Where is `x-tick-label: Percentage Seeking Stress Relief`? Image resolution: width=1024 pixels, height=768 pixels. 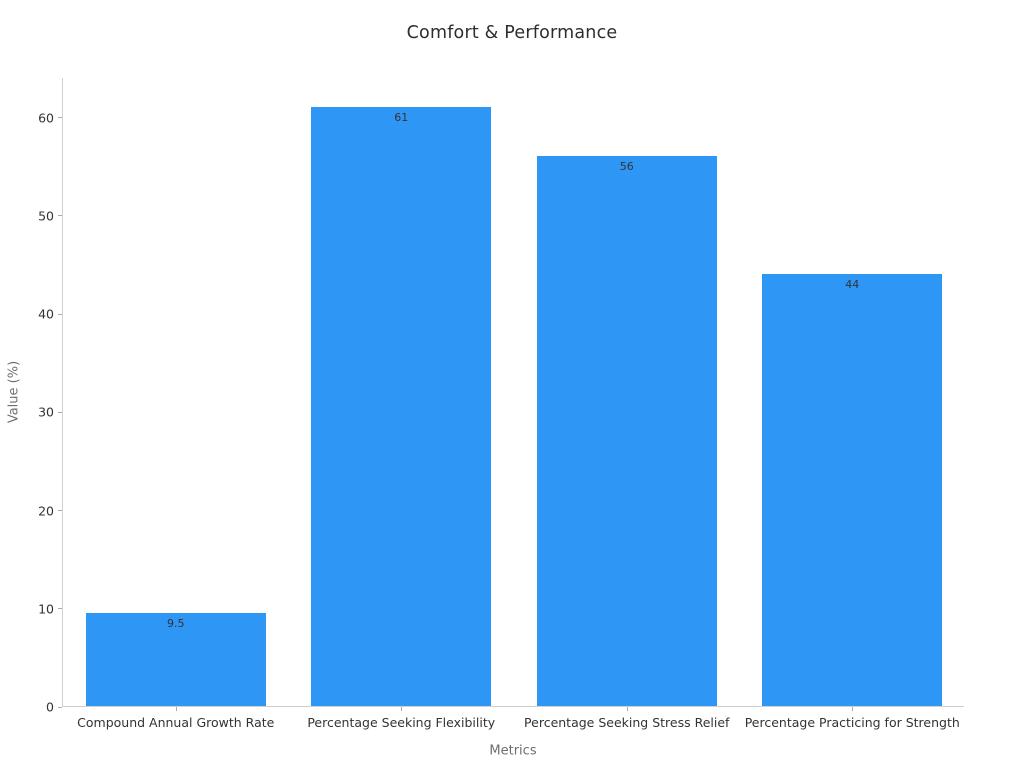 x-tick-label: Percentage Seeking Stress Relief is located at coordinates (627, 722).